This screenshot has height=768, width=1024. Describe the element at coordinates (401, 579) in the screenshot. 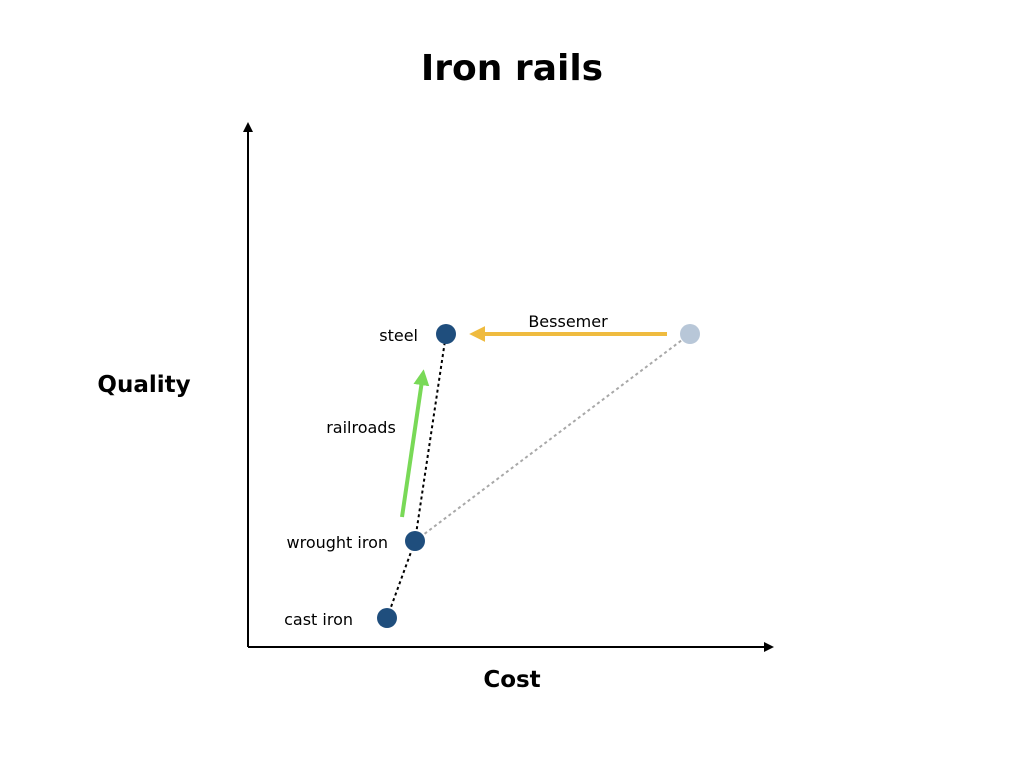

I see `cast-to-wrought-dashed-line` at that location.